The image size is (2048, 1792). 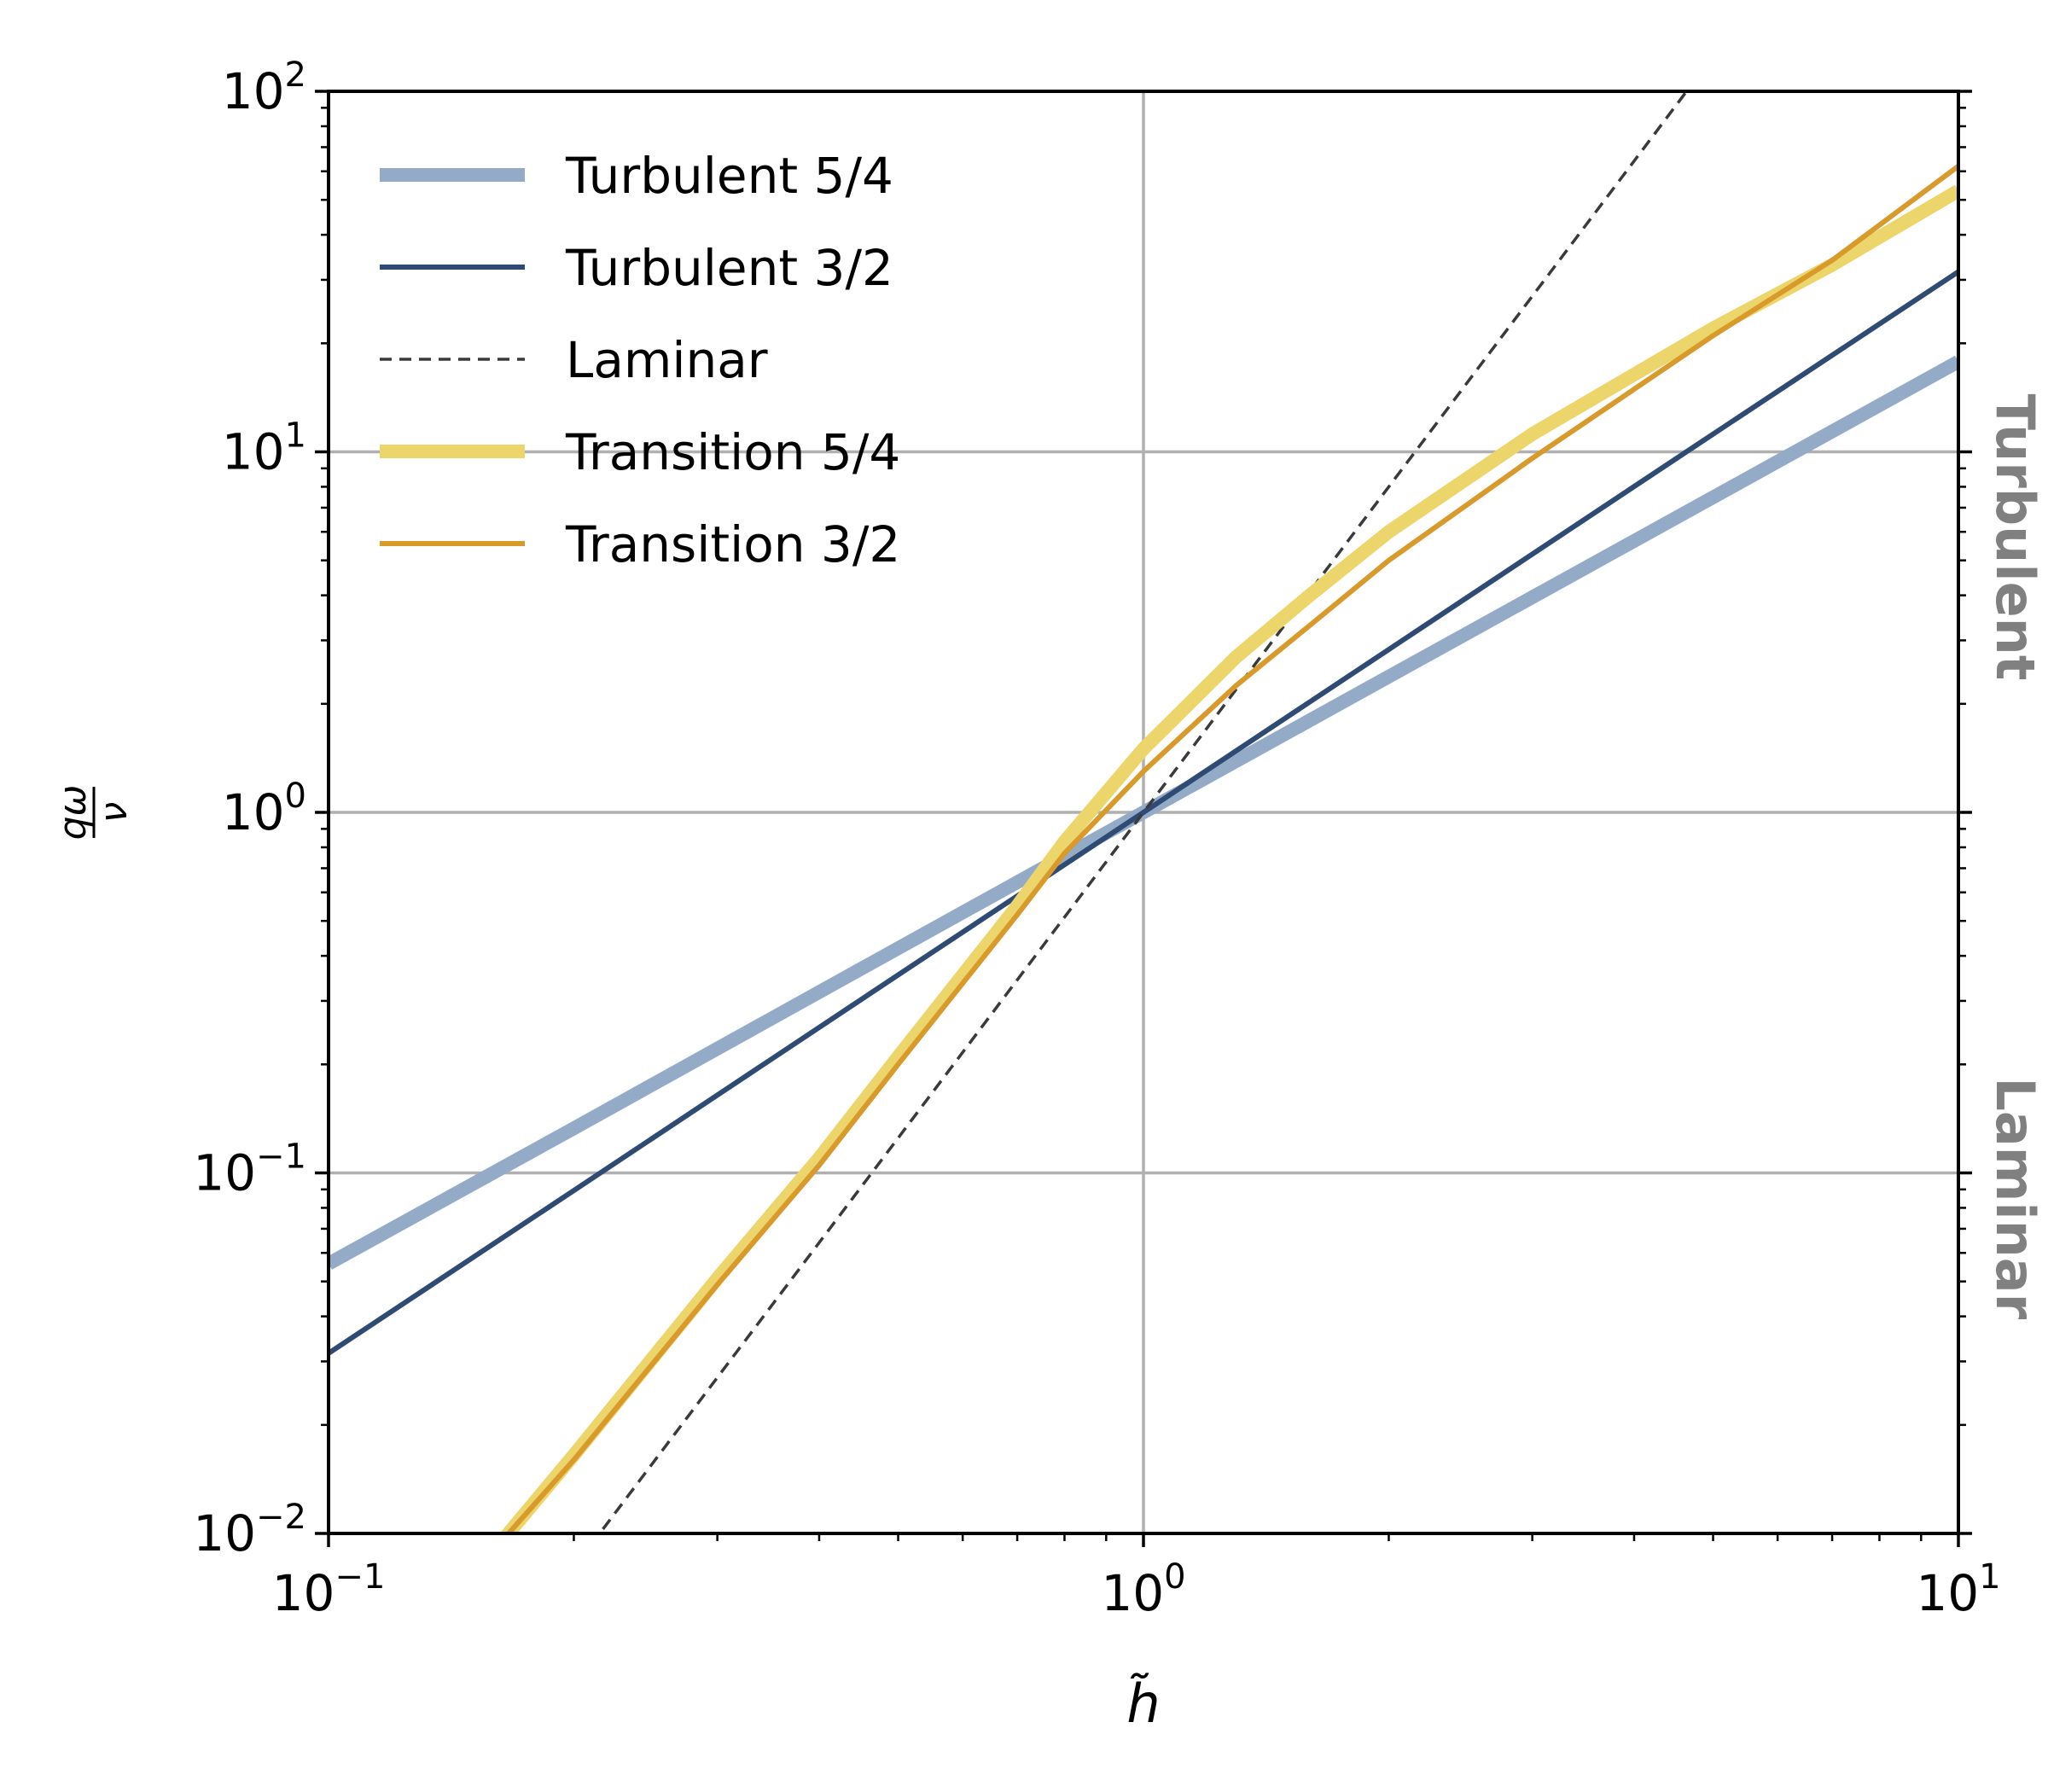 I want to click on y-tick-label: 10⁻², so click(x=250, y=1530).